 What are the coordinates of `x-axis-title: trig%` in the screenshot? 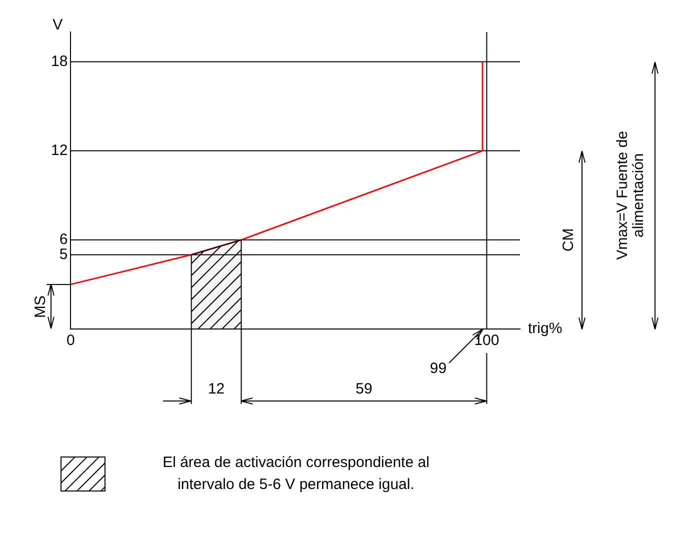 It's located at (545, 329).